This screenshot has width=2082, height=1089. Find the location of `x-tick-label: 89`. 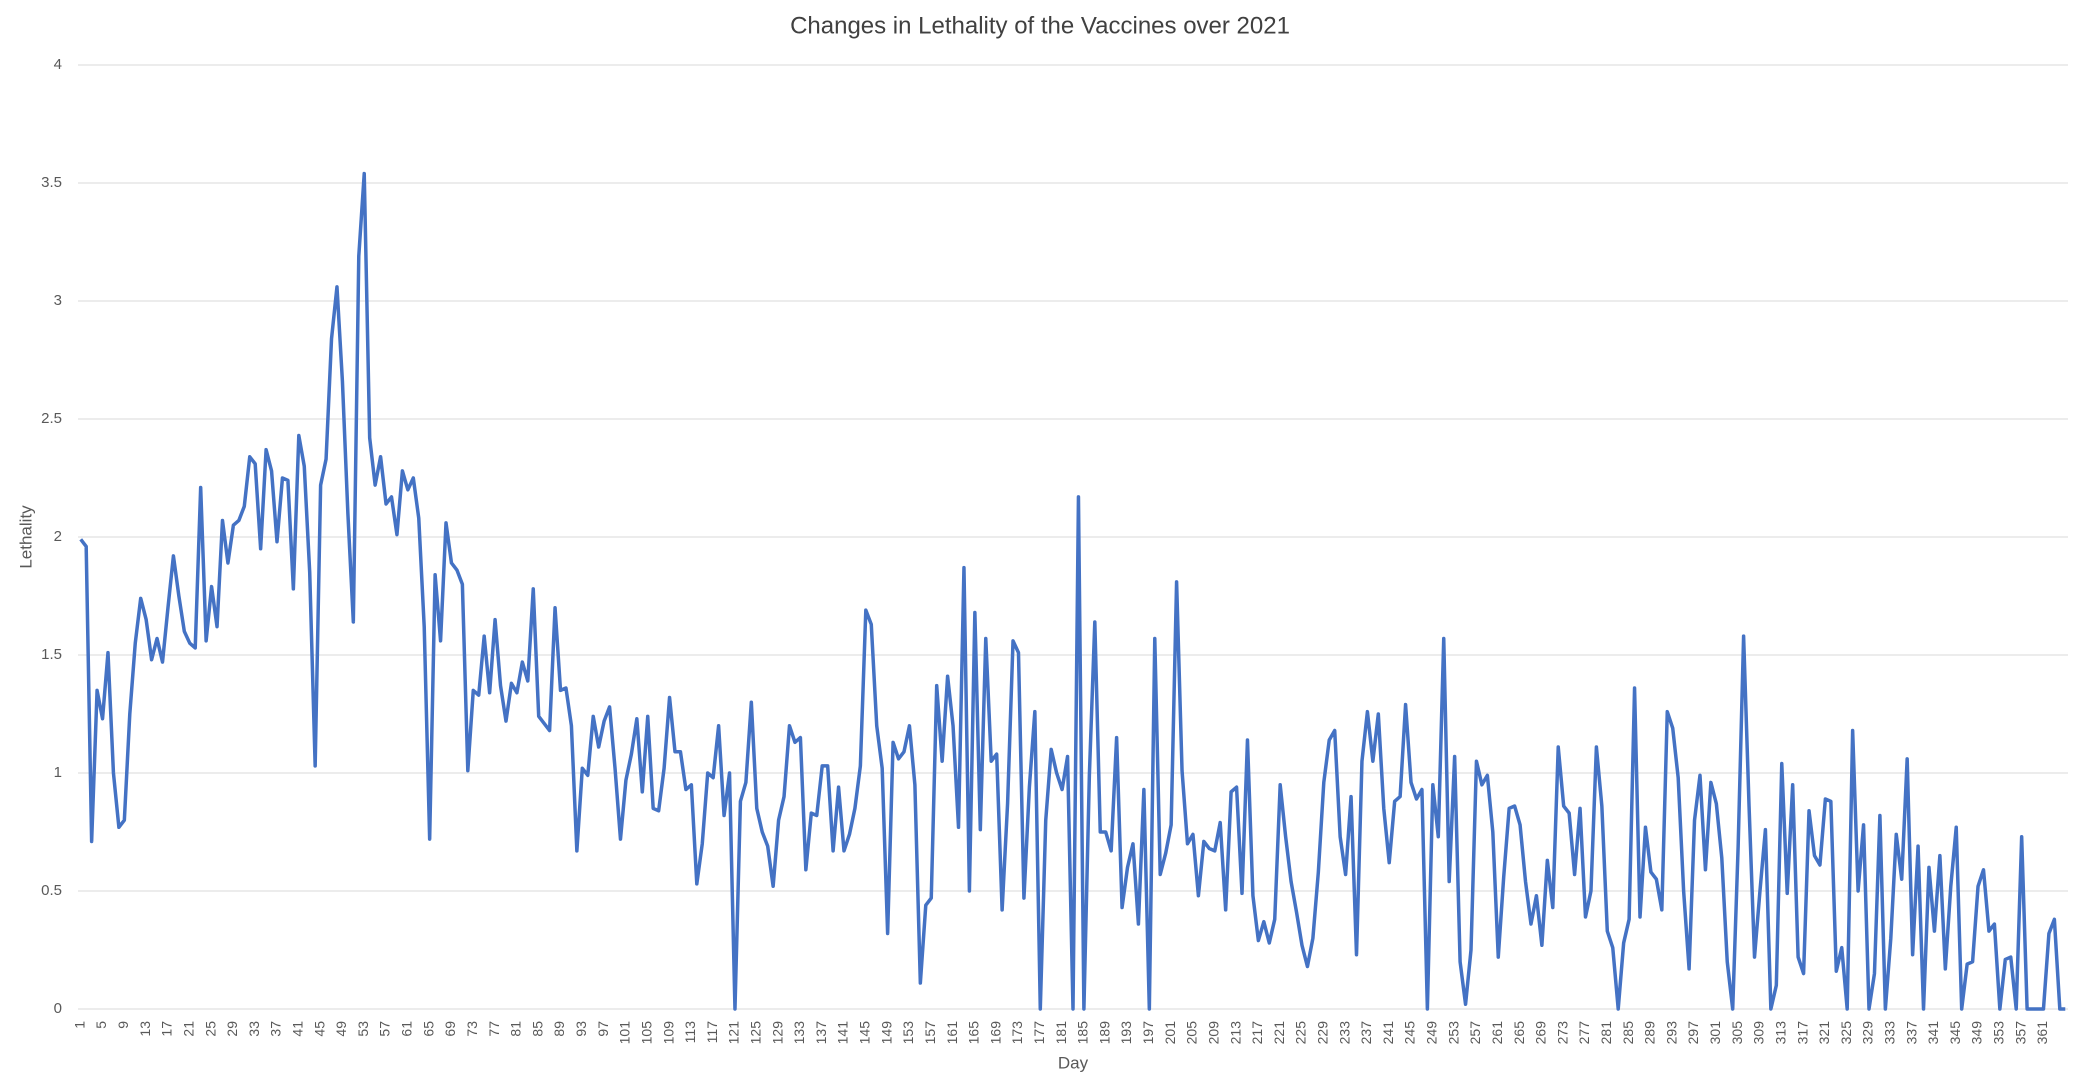

x-tick-label: 89 is located at coordinates (559, 1029).